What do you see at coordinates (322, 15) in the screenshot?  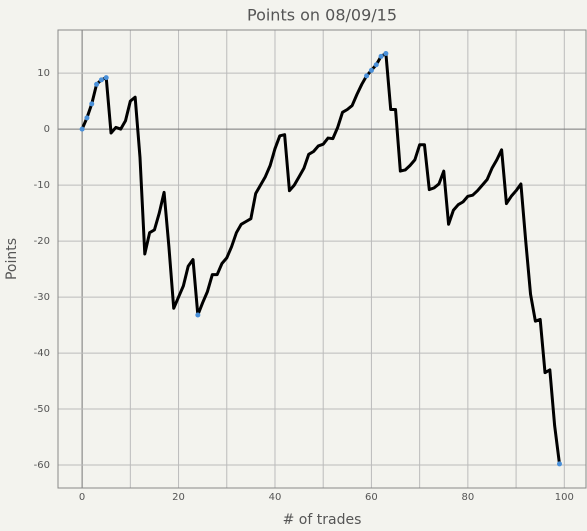 I see `chart-title: Points on 08/09/15` at bounding box center [322, 15].